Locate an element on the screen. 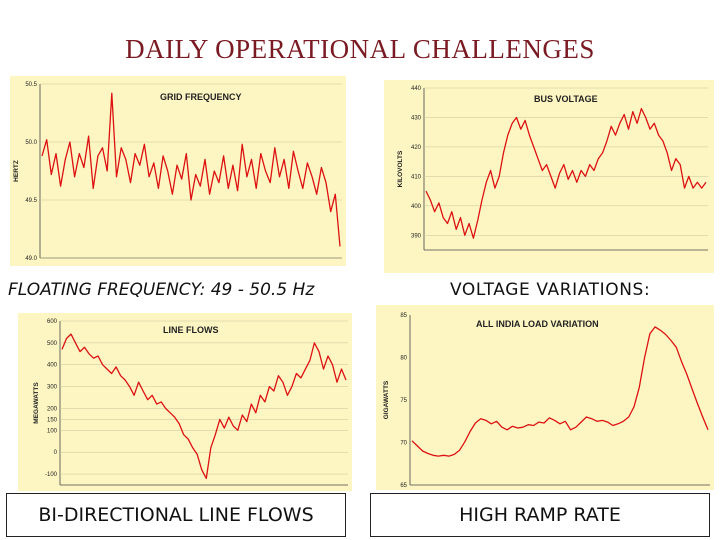  volt-chart-title: BUS VOLTAGE is located at coordinates (566, 99).